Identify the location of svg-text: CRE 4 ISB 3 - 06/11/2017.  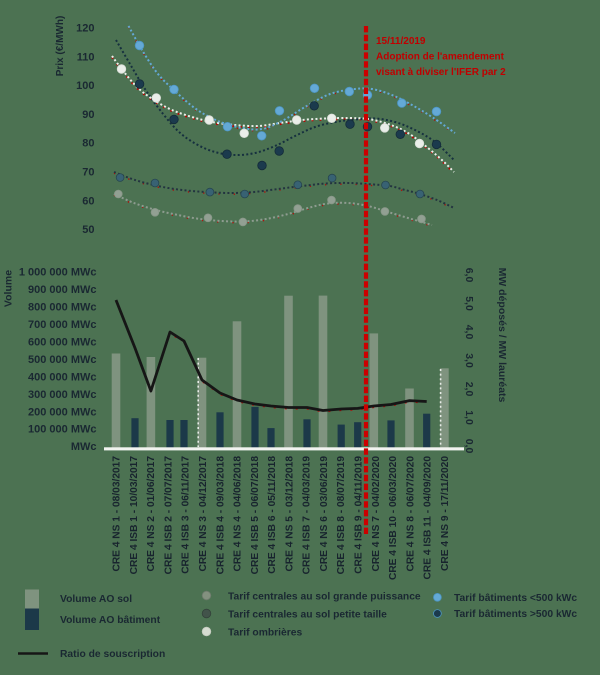
(186, 515).